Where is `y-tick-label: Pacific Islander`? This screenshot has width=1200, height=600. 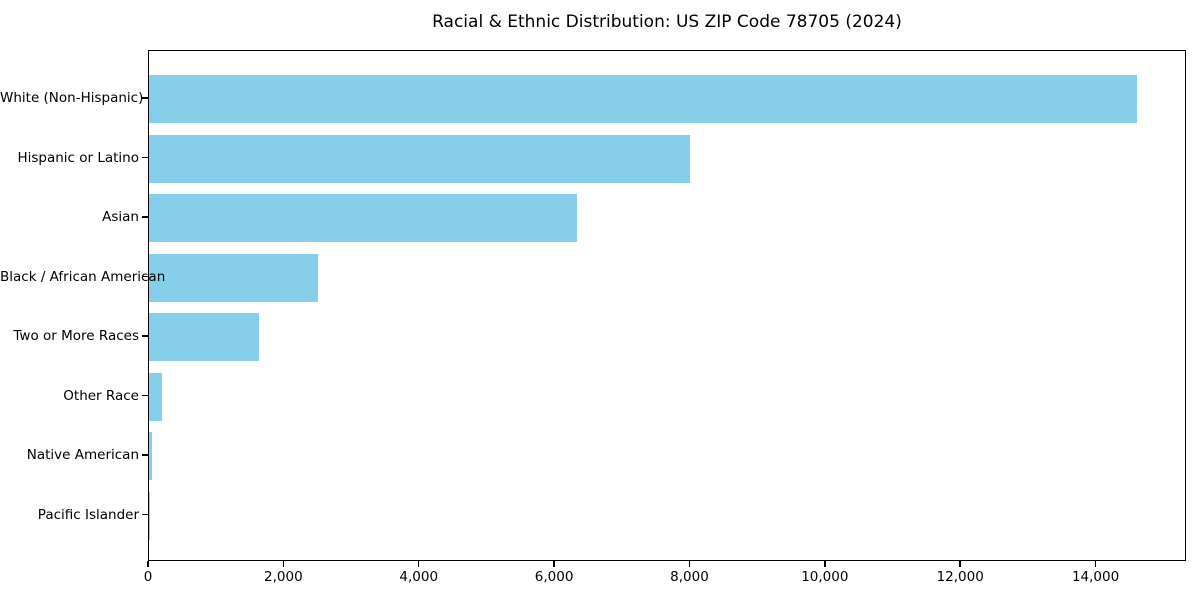 y-tick-label: Pacific Islander is located at coordinates (88, 514).